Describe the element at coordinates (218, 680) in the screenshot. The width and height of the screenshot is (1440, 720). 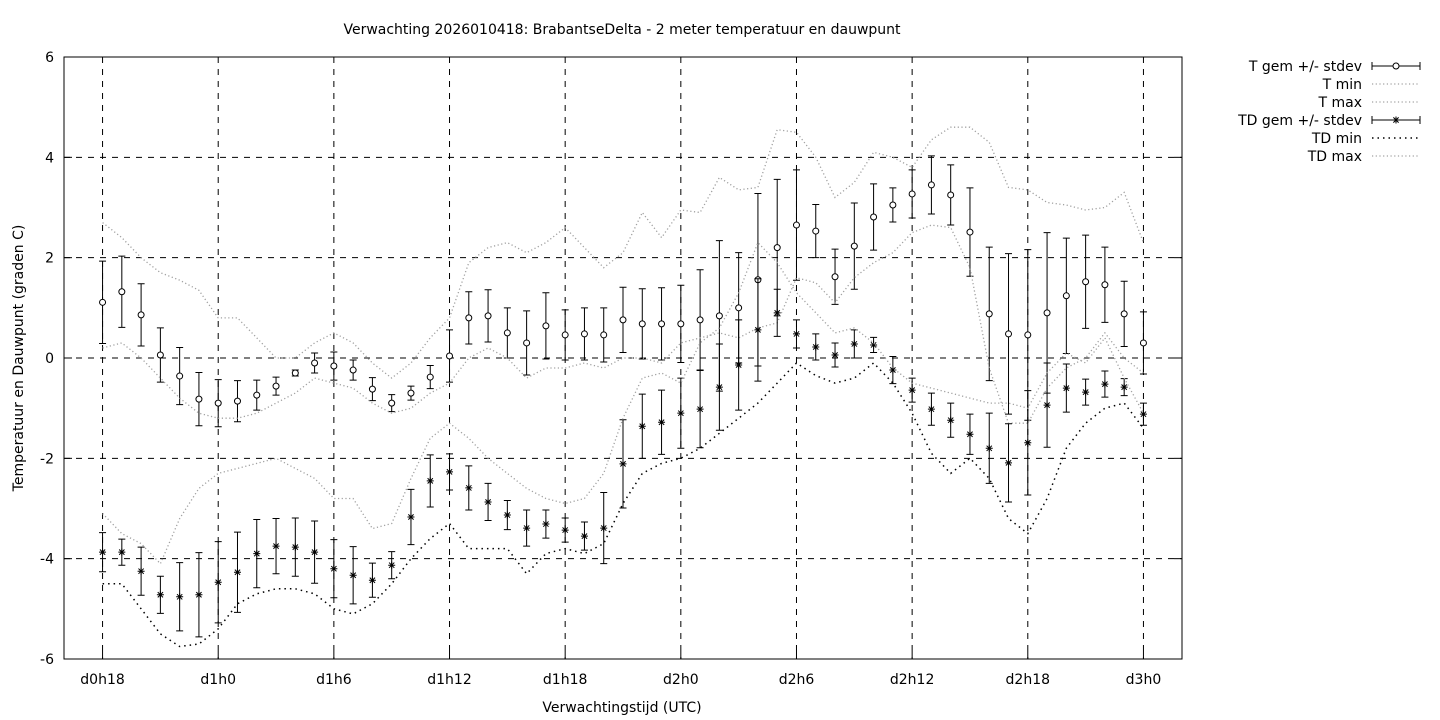
I see `x-tick-label: d1h0` at that location.